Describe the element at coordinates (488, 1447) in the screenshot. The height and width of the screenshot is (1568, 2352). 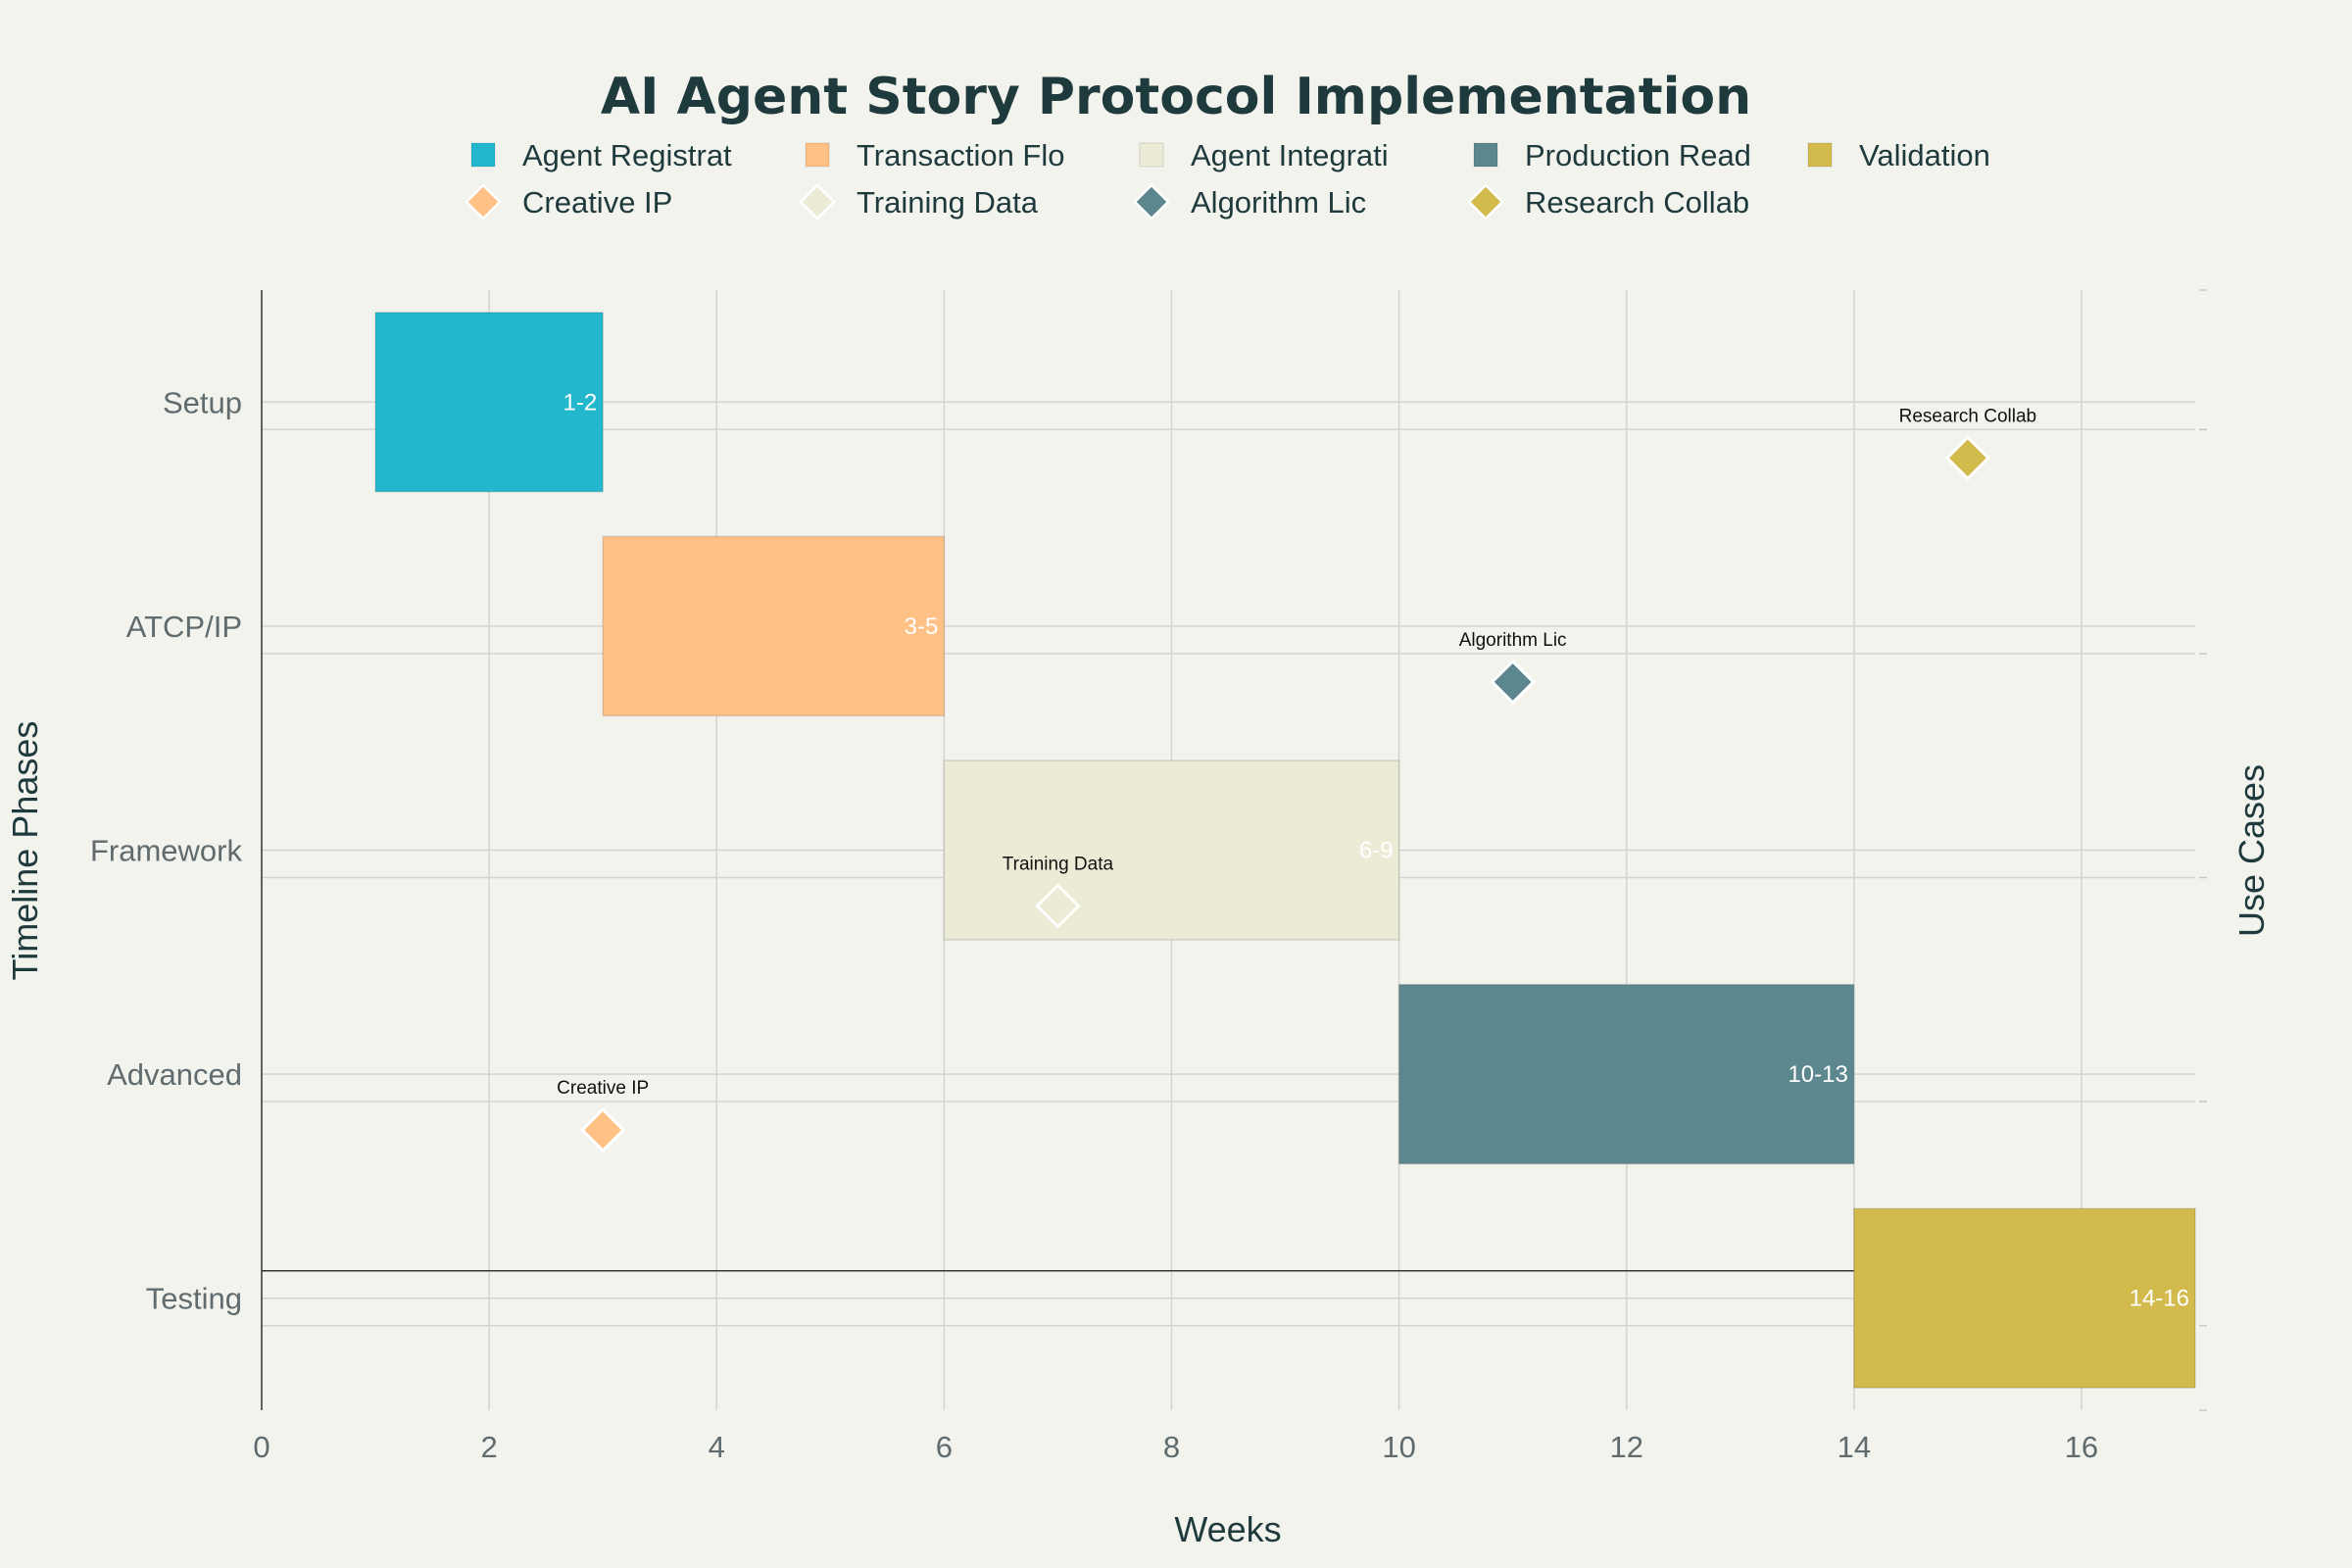
I see `x-tick-label: 2` at that location.